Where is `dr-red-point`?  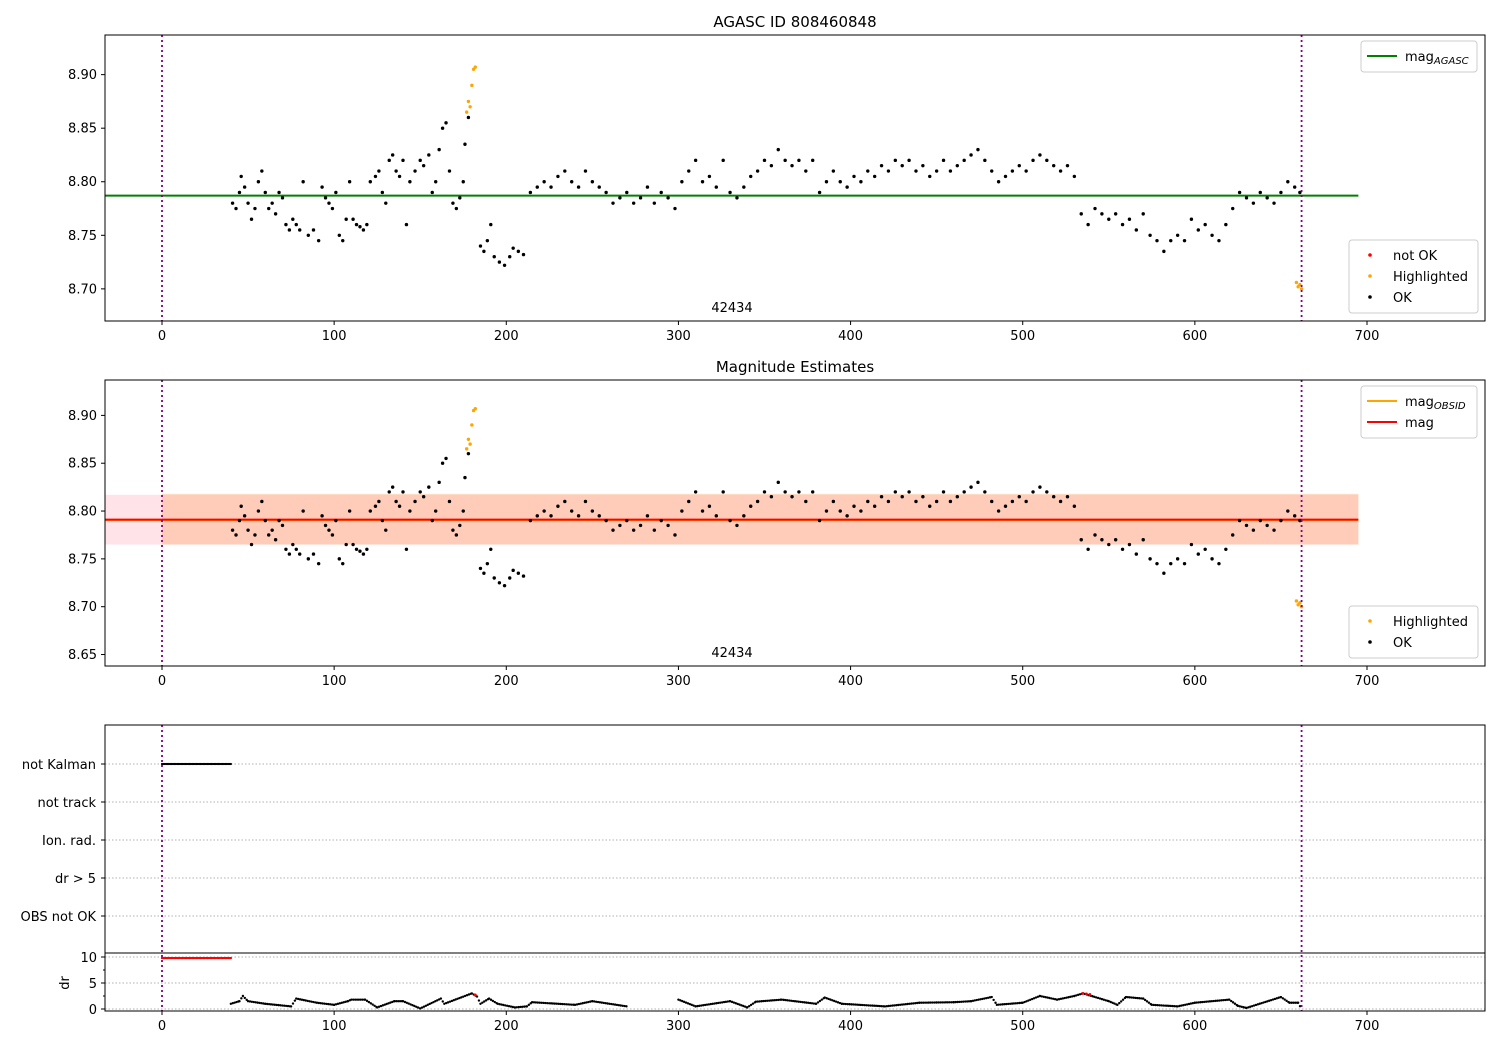
dr-red-point is located at coordinates (1090, 994).